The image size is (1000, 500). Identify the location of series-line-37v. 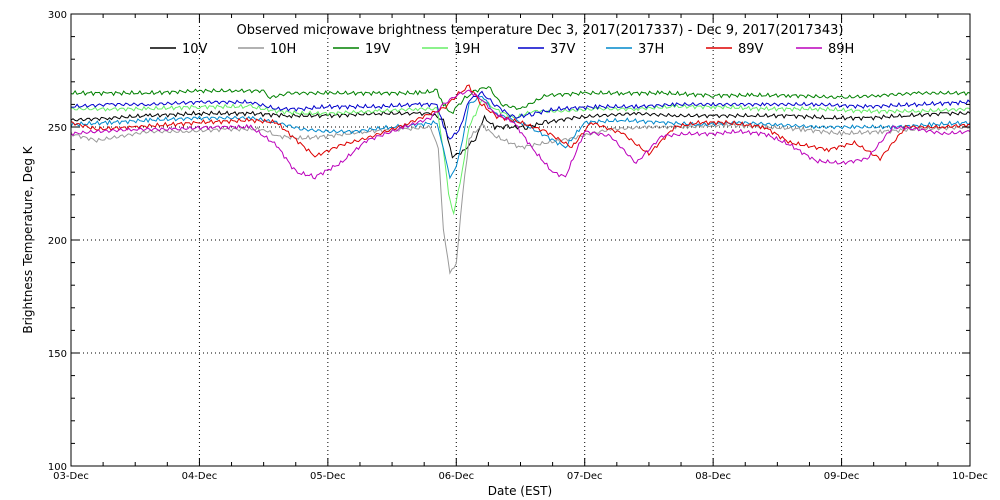
(520, 115).